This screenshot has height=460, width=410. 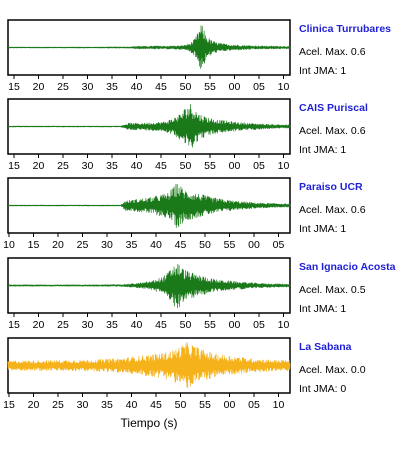 What do you see at coordinates (325, 347) in the screenshot?
I see `station-name: La Sabana` at bounding box center [325, 347].